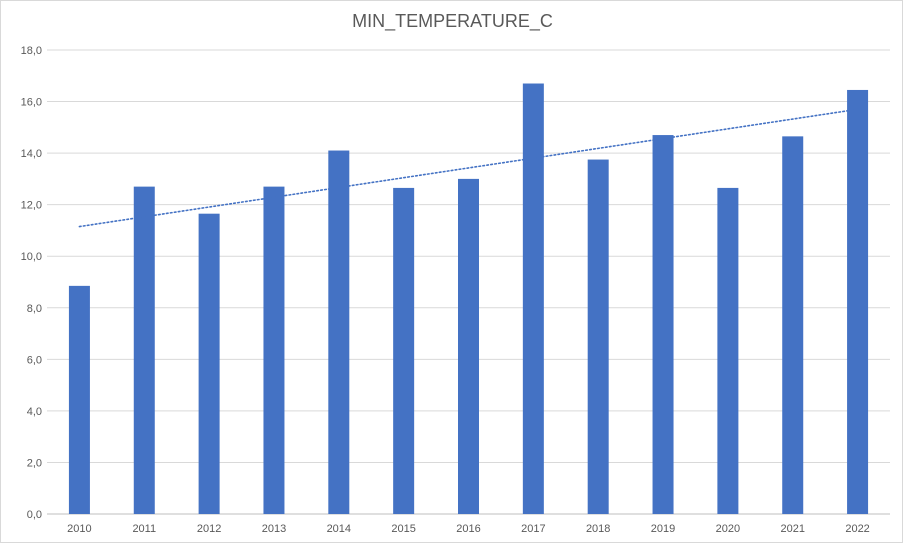 The image size is (903, 544). I want to click on x-tick-label: 2013, so click(274, 529).